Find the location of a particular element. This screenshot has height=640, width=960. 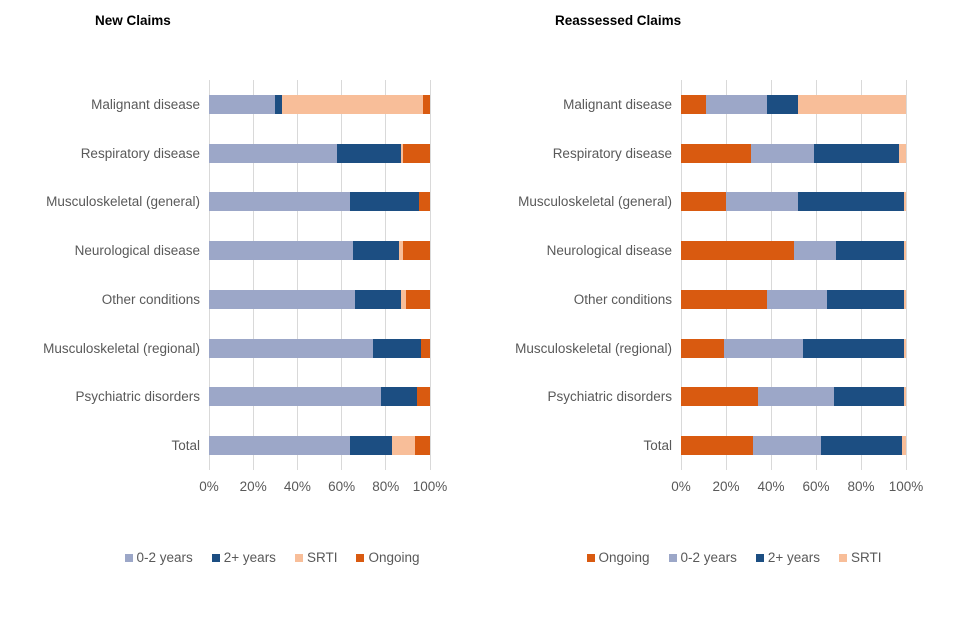

category-label: Musculoskeletal (regional) is located at coordinates (121, 348).